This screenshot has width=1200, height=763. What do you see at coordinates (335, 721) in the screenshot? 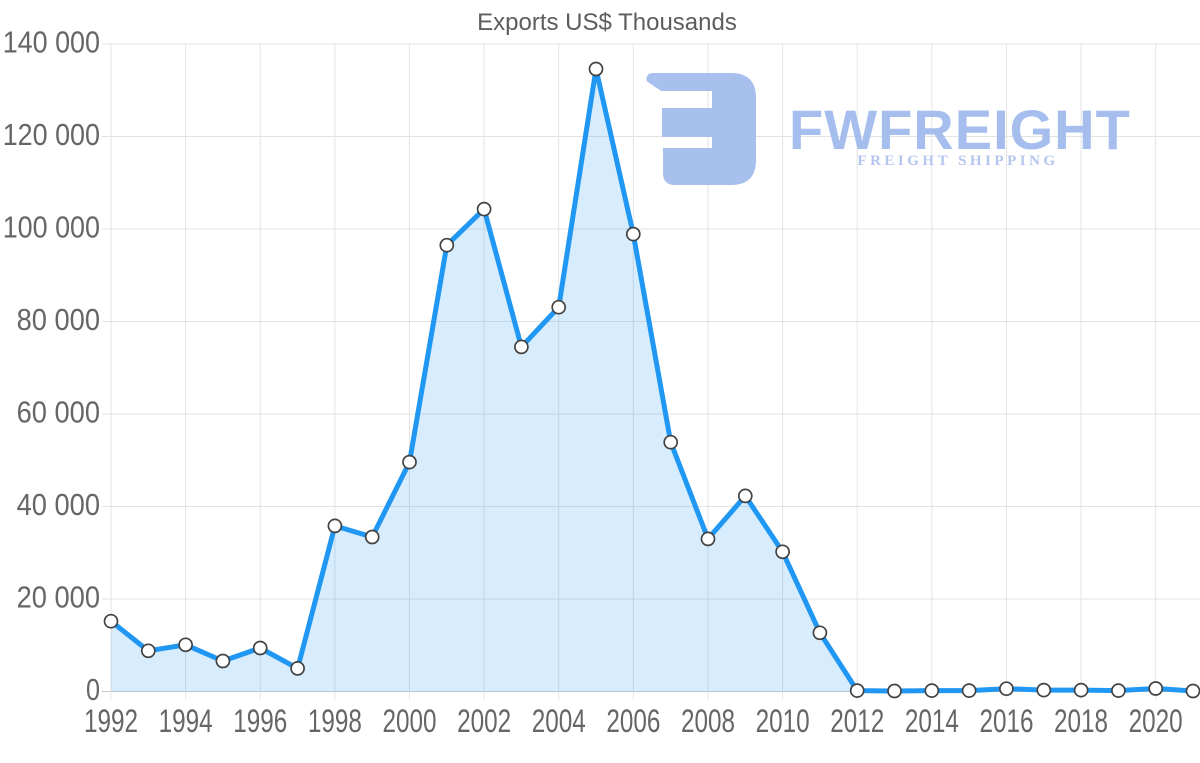
I see `x-tick-label: 1998` at bounding box center [335, 721].